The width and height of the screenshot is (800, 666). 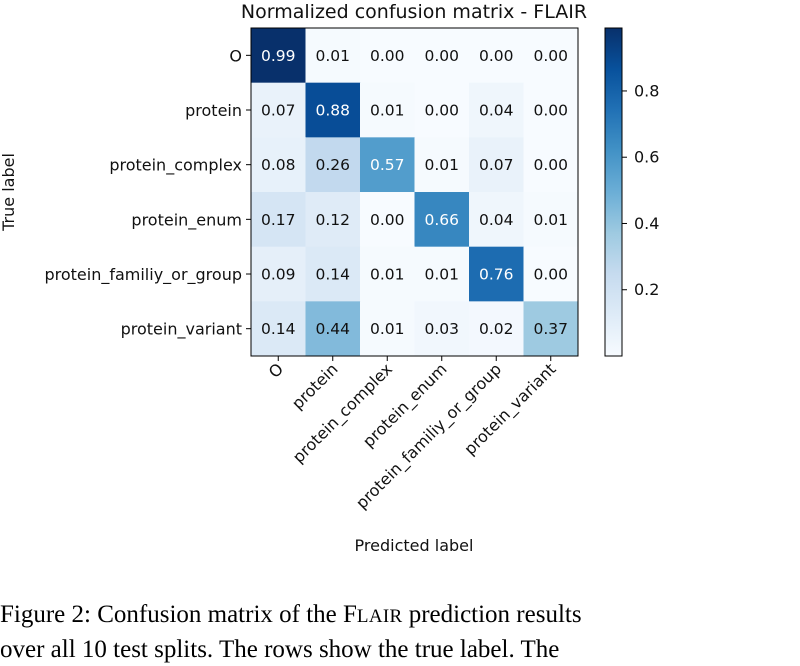 What do you see at coordinates (343, 413) in the screenshot?
I see `column-tick-label: protein_complex` at bounding box center [343, 413].